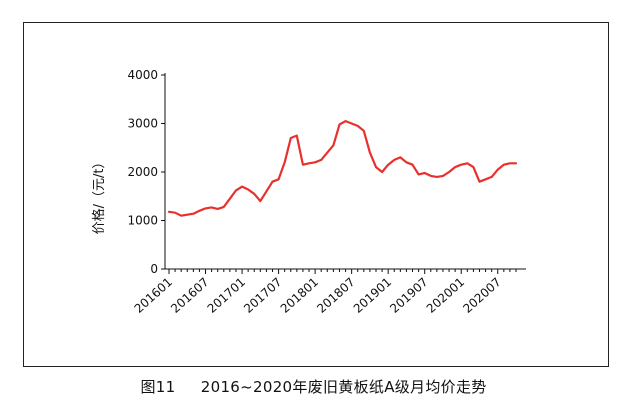 Image resolution: width=627 pixels, height=414 pixels. Describe the element at coordinates (262, 295) in the screenshot. I see `x-tick-label: 201707` at that location.